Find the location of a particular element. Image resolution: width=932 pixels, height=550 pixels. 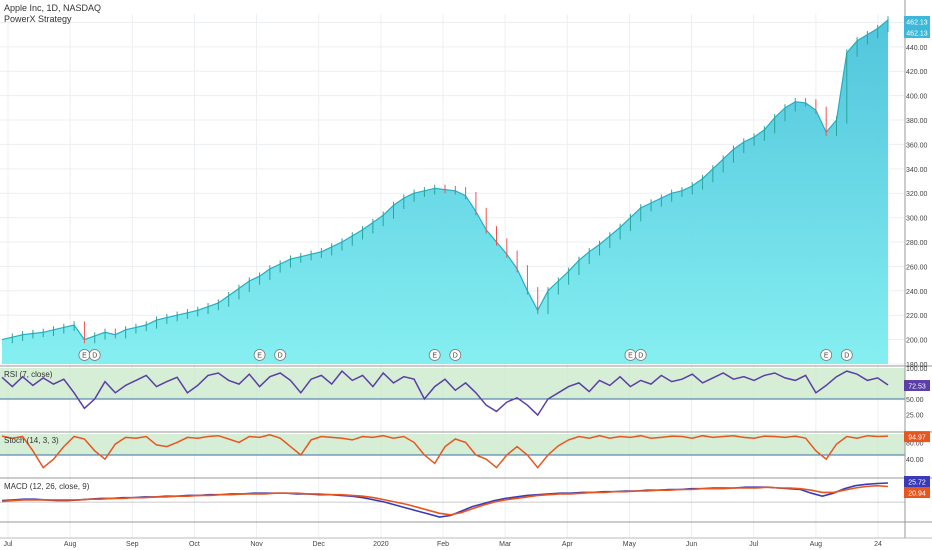

macd-value-label: 25.72 is located at coordinates (917, 483).